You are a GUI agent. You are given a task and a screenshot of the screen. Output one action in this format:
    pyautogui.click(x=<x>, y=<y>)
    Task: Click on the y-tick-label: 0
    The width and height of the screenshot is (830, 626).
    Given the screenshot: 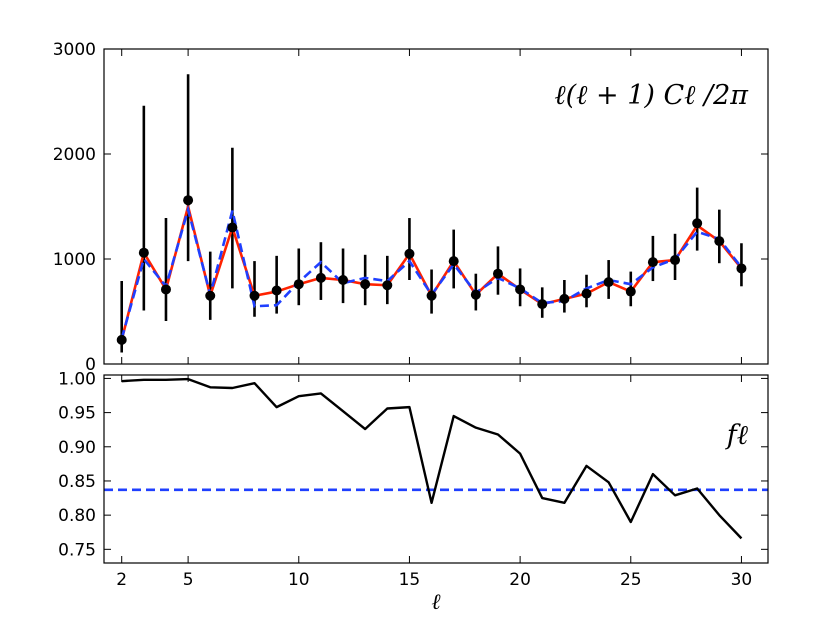 What is the action you would take?
    pyautogui.click(x=90, y=365)
    